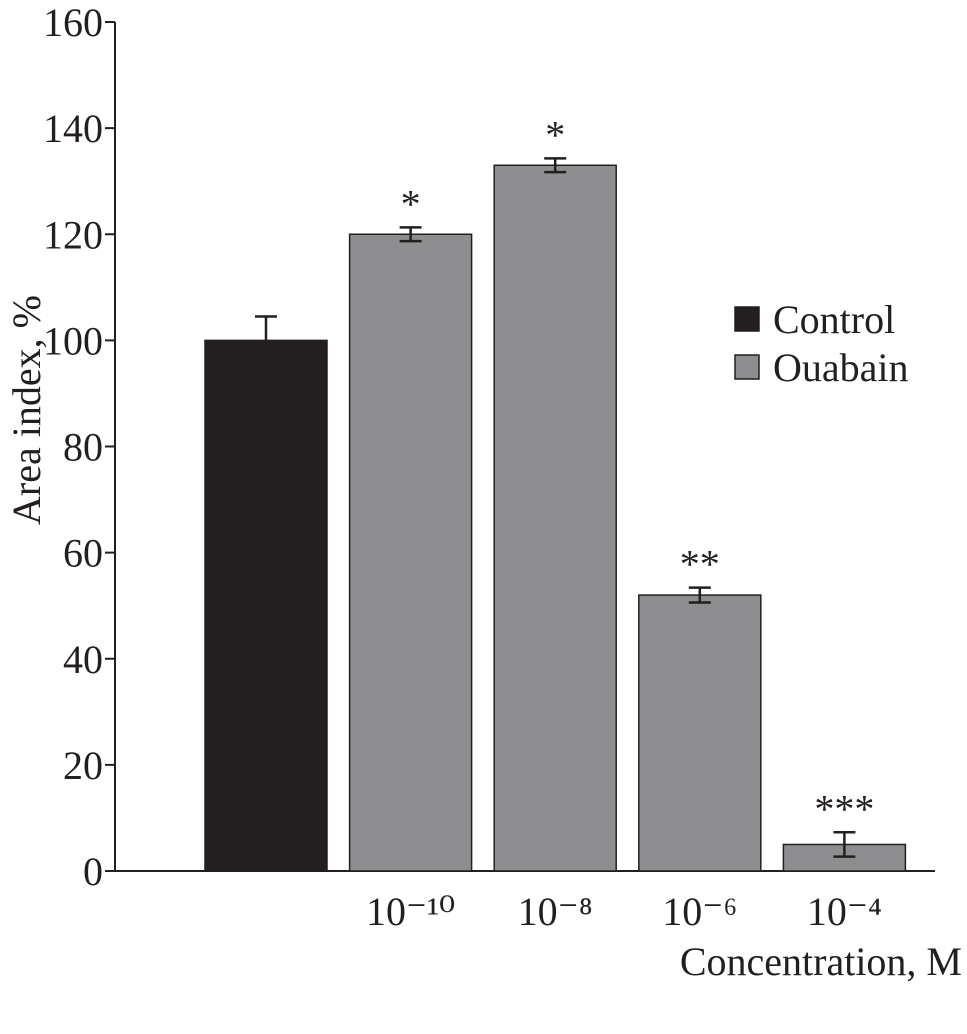 The height and width of the screenshot is (1034, 967). I want to click on y-tick-label: 0, so click(93, 871).